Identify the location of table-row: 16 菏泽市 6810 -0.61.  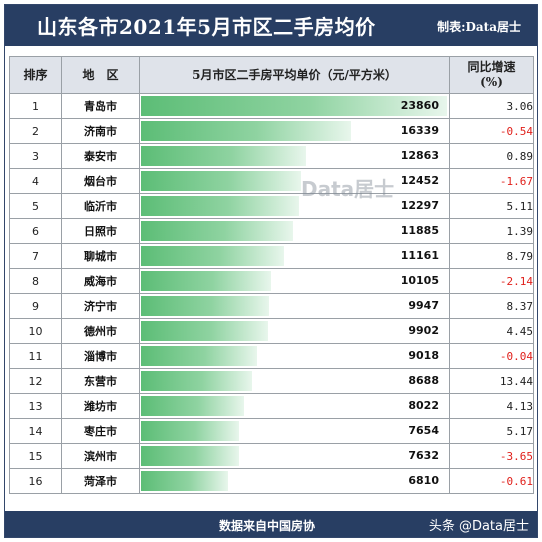
(271, 481).